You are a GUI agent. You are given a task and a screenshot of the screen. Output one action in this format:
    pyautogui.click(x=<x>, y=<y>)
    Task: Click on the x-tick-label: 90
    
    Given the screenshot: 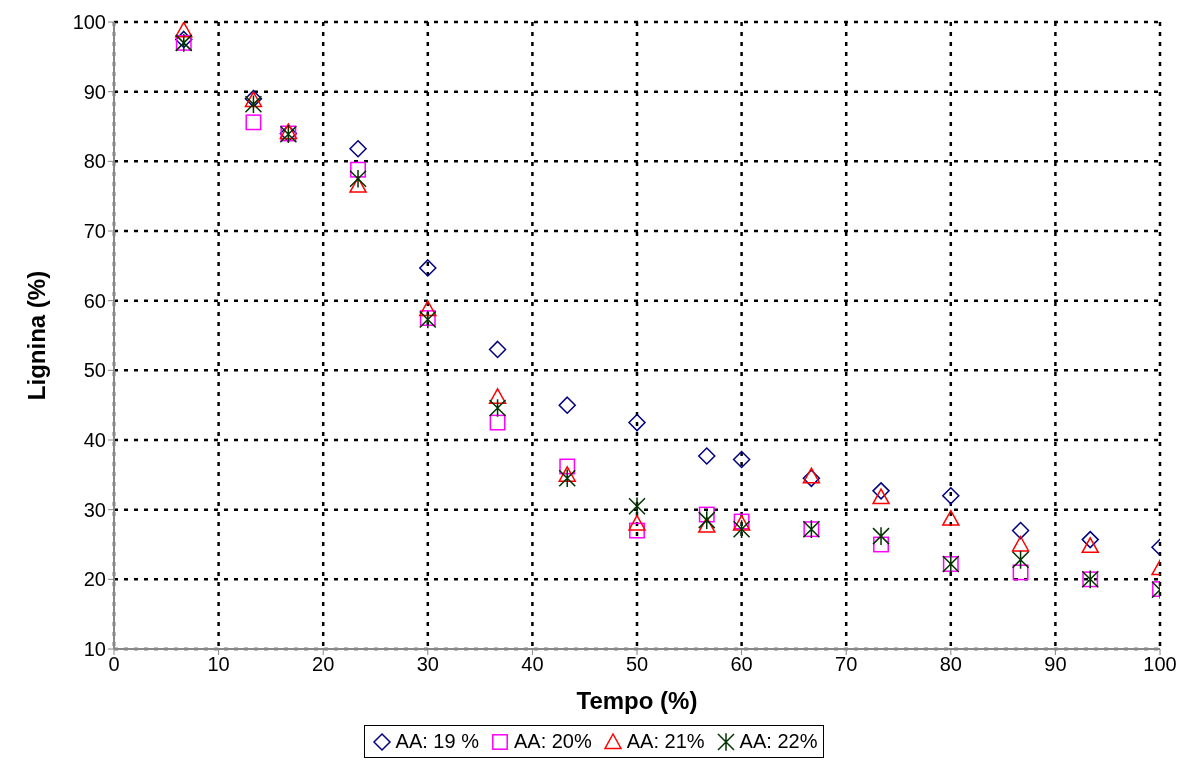 What is the action you would take?
    pyautogui.click(x=1055, y=664)
    